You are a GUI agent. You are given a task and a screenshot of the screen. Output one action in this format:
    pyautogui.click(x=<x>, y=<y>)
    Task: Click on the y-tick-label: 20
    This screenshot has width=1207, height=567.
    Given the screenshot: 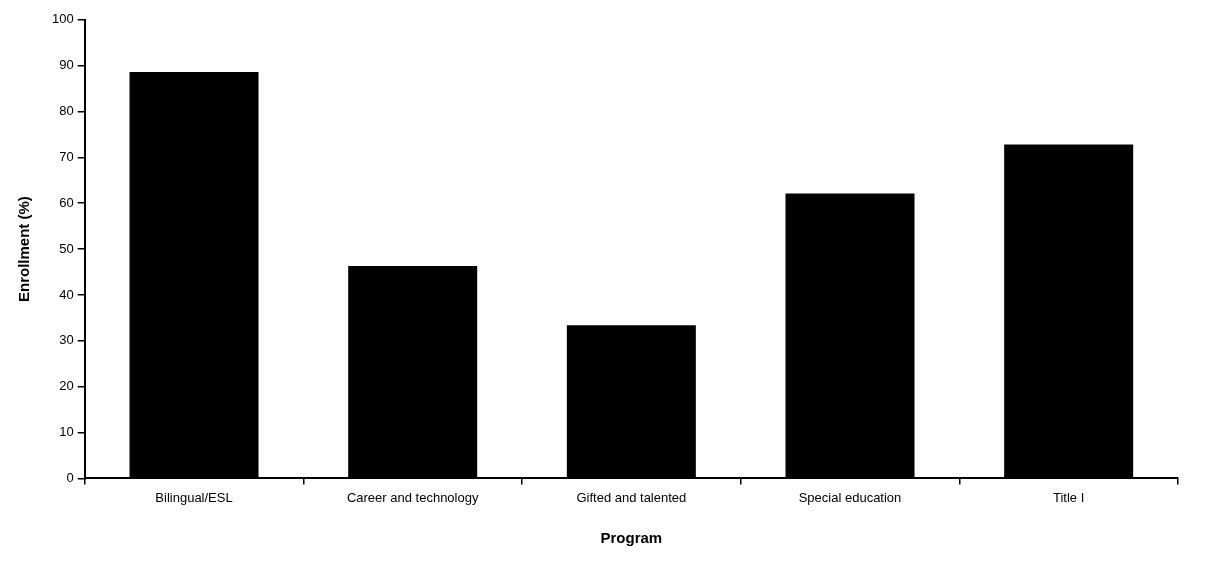 What is the action you would take?
    pyautogui.click(x=66, y=386)
    